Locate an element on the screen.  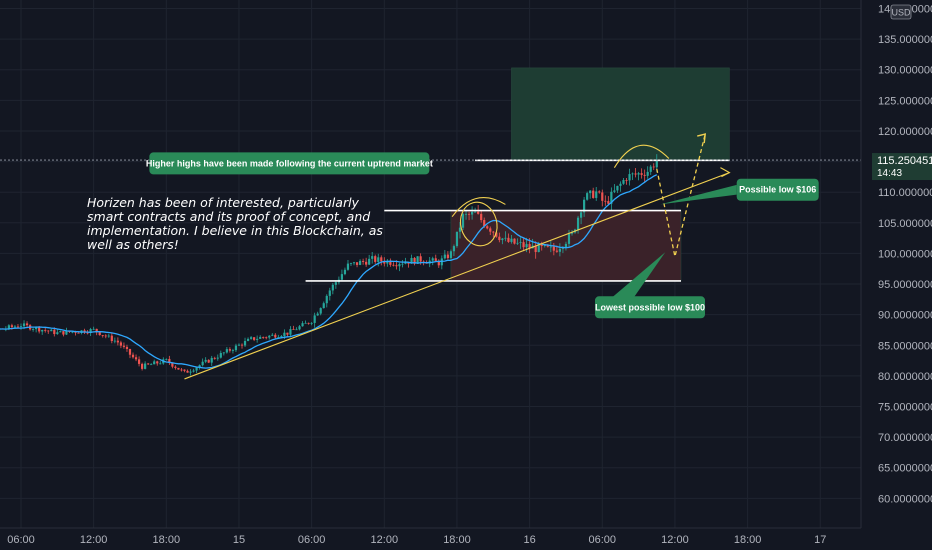
countdown-label: 14:43 is located at coordinates (889, 173).